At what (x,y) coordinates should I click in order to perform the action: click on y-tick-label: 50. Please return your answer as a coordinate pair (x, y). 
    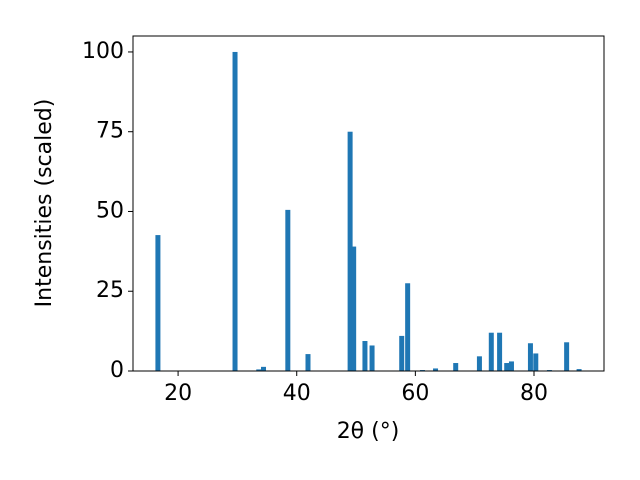
    Looking at the image, I should click on (110, 210).